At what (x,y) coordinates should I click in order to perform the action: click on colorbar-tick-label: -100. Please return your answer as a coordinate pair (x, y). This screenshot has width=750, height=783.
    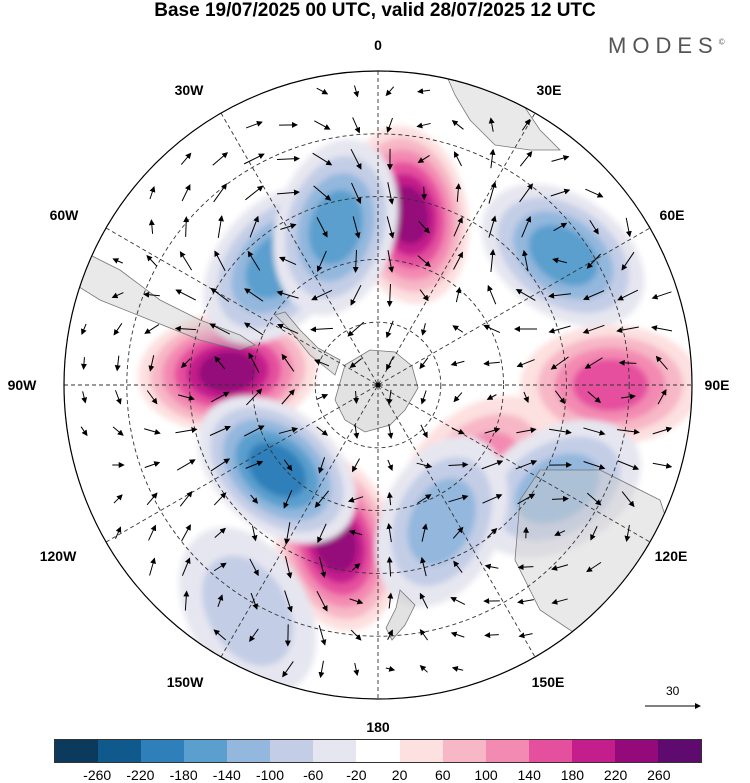
    Looking at the image, I should click on (270, 775).